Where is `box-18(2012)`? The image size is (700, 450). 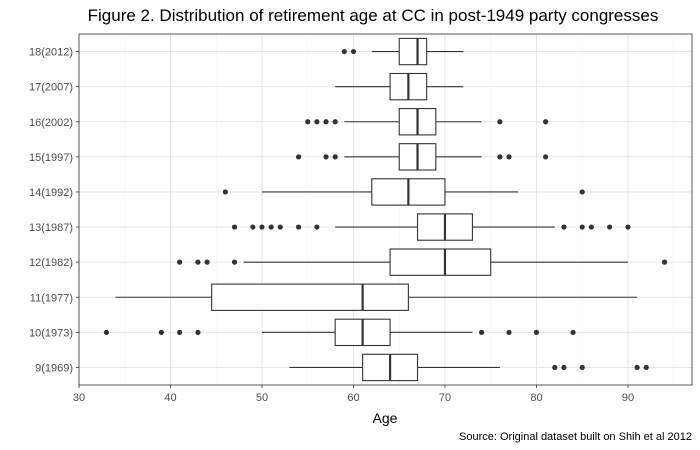 box-18(2012) is located at coordinates (402, 51).